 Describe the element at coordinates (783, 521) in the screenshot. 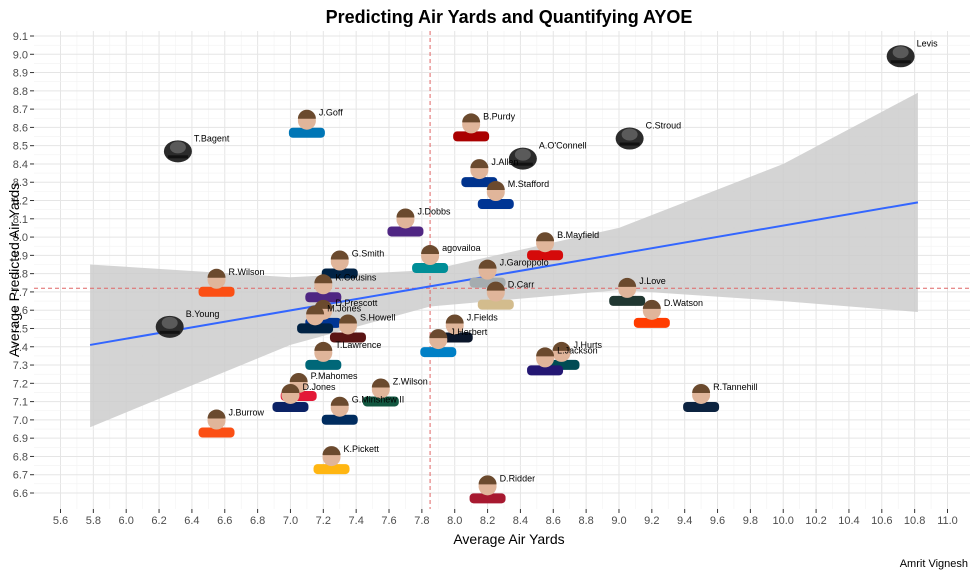

I see `x-tick-label: 10.0` at that location.